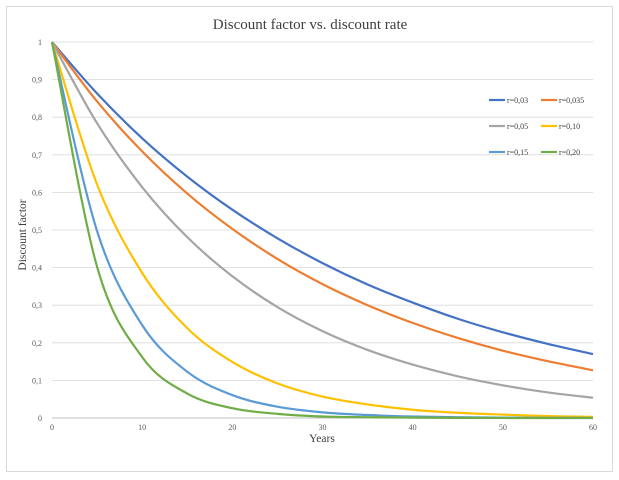  What do you see at coordinates (503, 427) in the screenshot?
I see `x-tick-label: 50` at bounding box center [503, 427].